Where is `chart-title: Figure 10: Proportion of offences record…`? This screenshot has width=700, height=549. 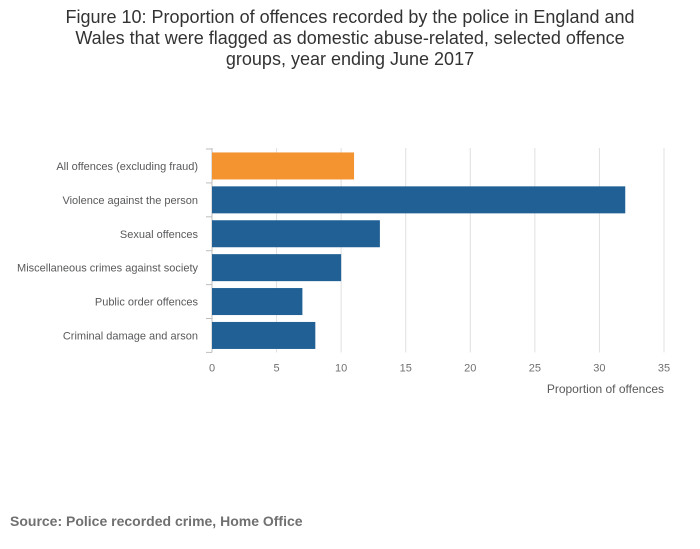 chart-title: Figure 10: Proportion of offences record… is located at coordinates (350, 38).